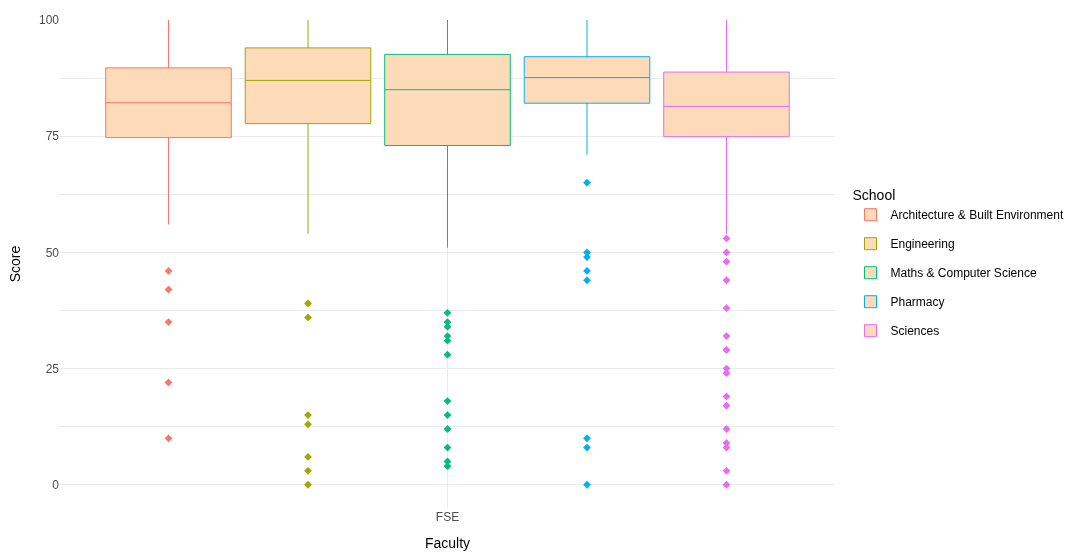  What do you see at coordinates (56, 484) in the screenshot?
I see `y-tick-label: 0` at bounding box center [56, 484].